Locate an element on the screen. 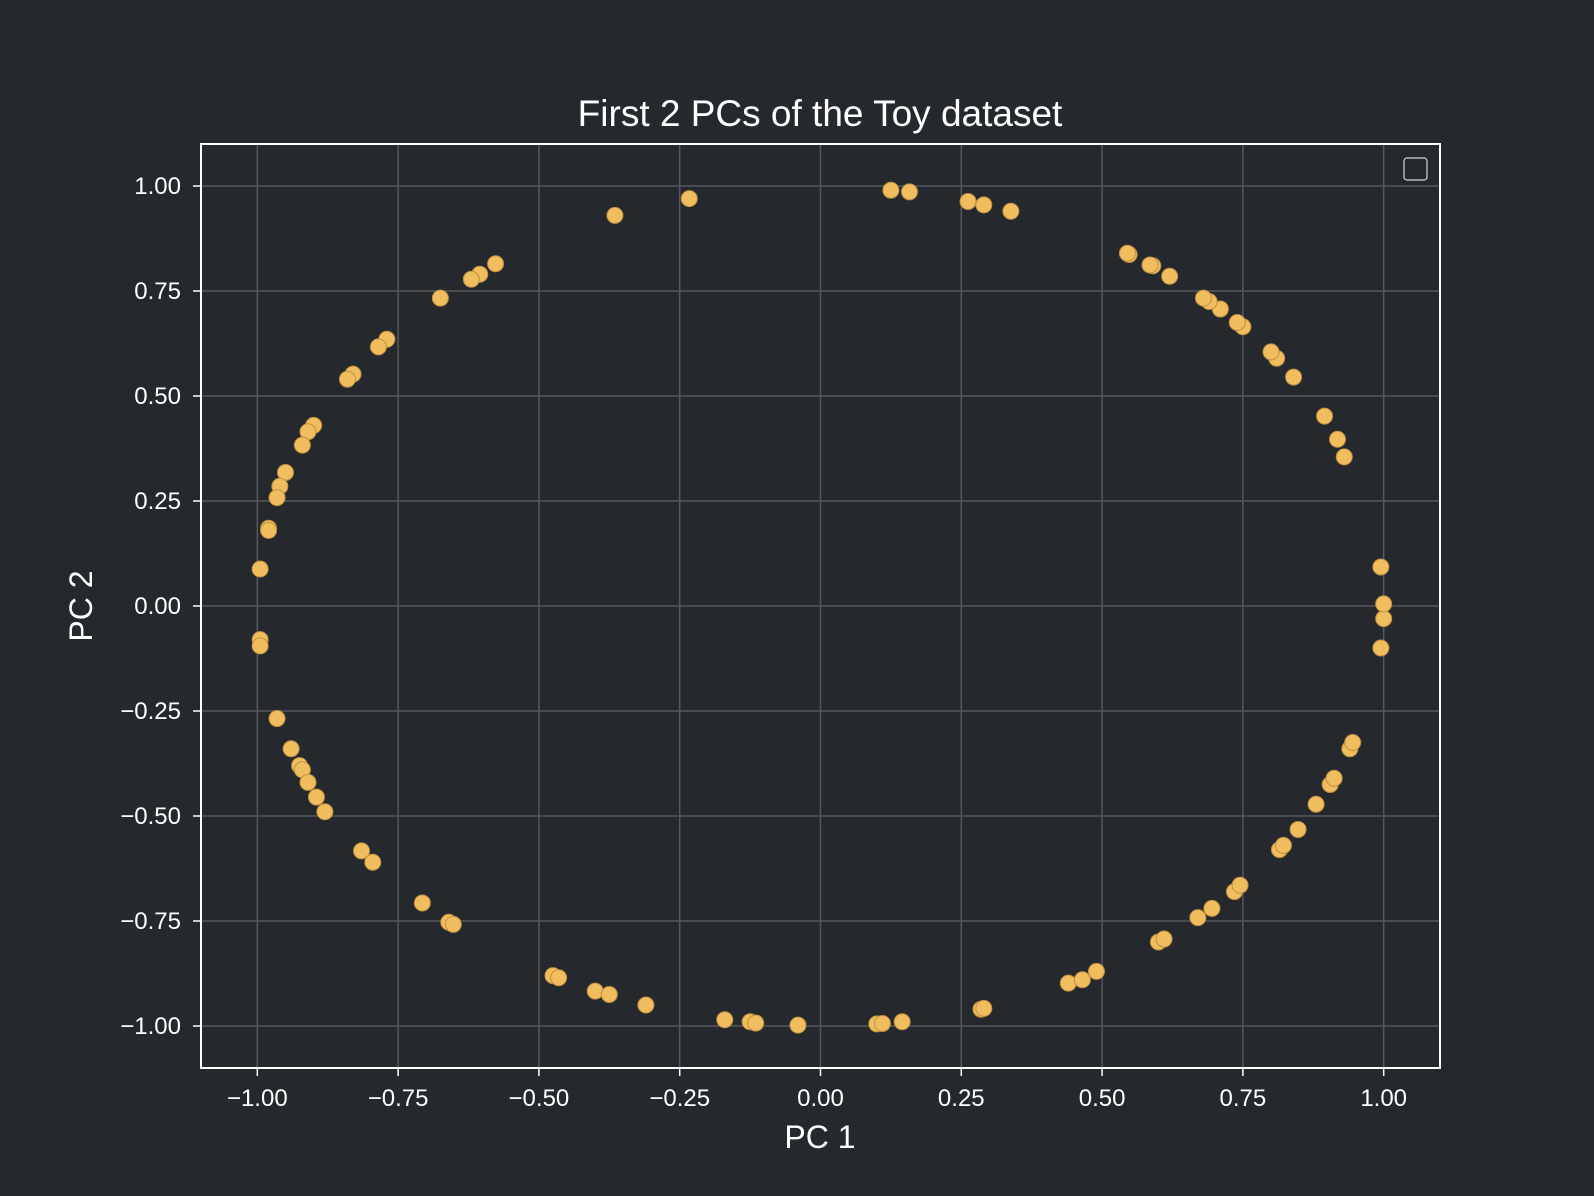 The width and height of the screenshot is (1594, 1196). y-tick-label: 0.75 is located at coordinates (157, 291).